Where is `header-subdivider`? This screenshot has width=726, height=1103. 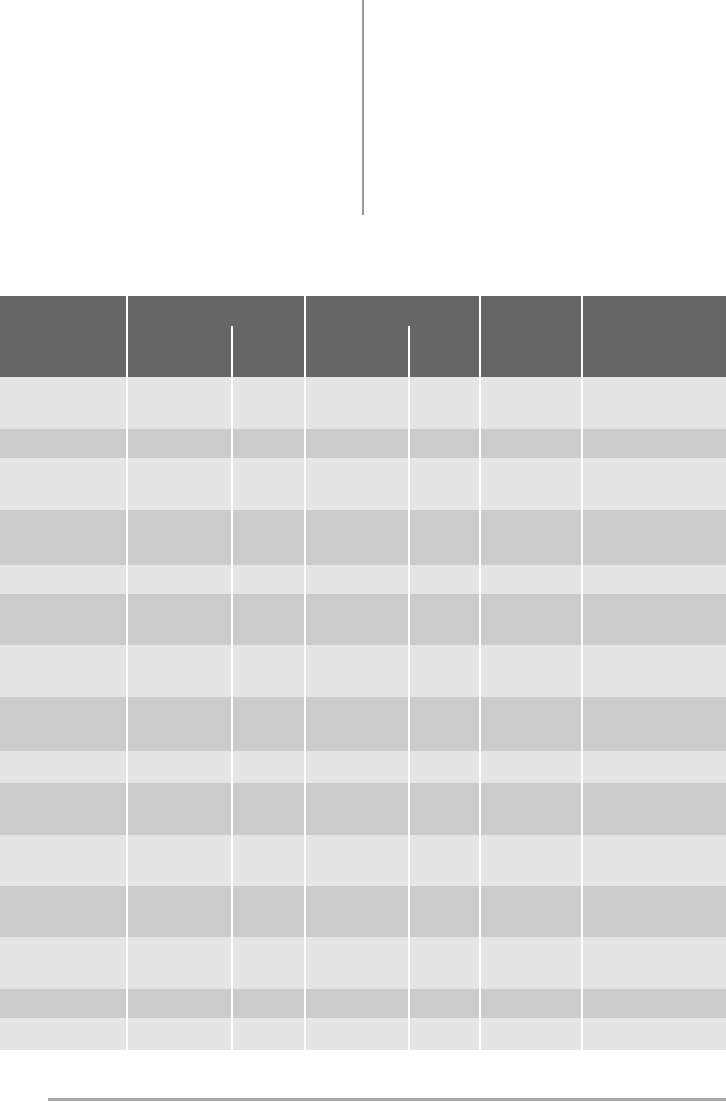 header-subdivider is located at coordinates (232, 351).